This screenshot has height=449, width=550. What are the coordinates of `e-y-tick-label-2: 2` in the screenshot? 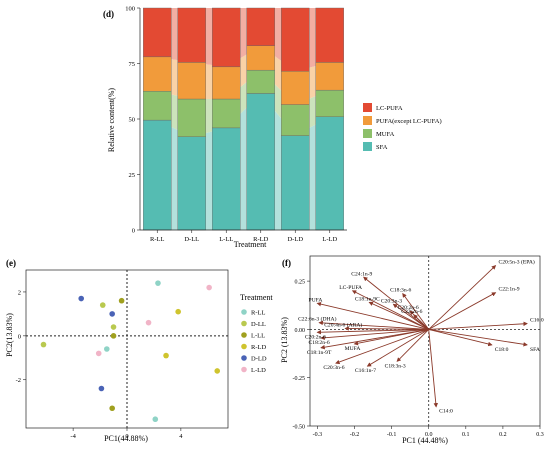 It's located at (19, 292).